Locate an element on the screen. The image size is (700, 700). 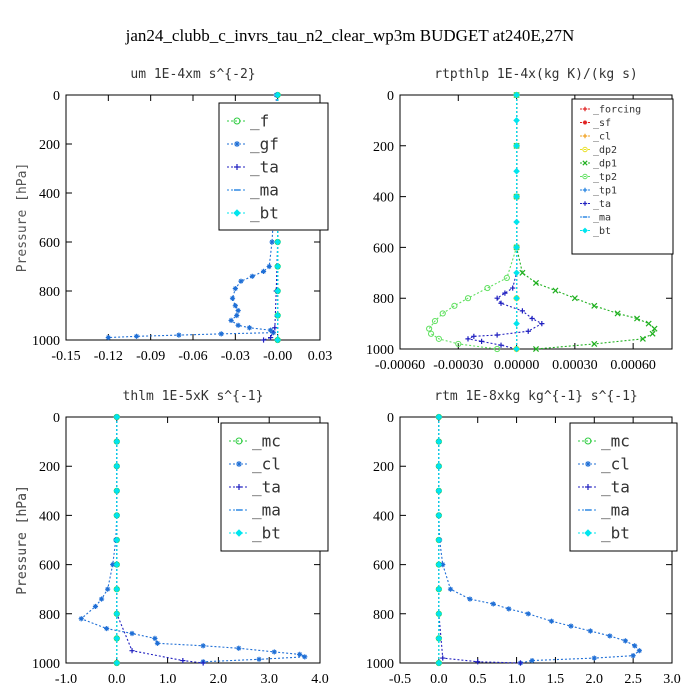
x-tick-label: 1.5 is located at coordinates (556, 679).